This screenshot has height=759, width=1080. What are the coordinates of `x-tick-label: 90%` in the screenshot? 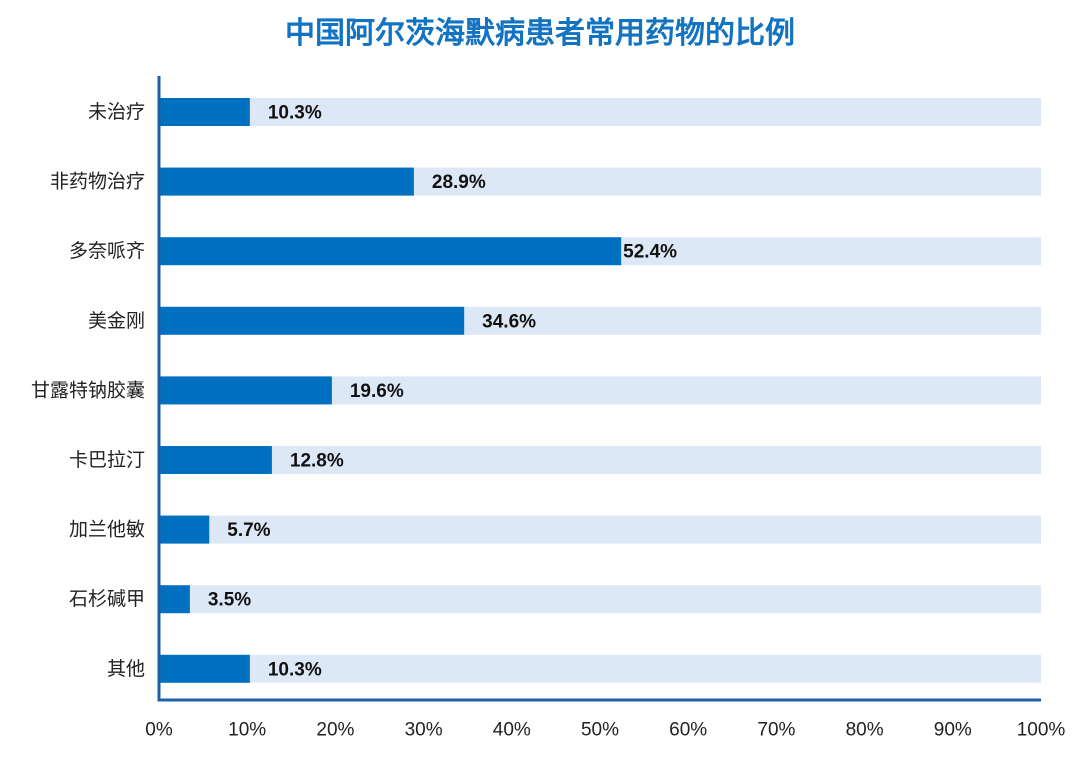 It's located at (953, 730).